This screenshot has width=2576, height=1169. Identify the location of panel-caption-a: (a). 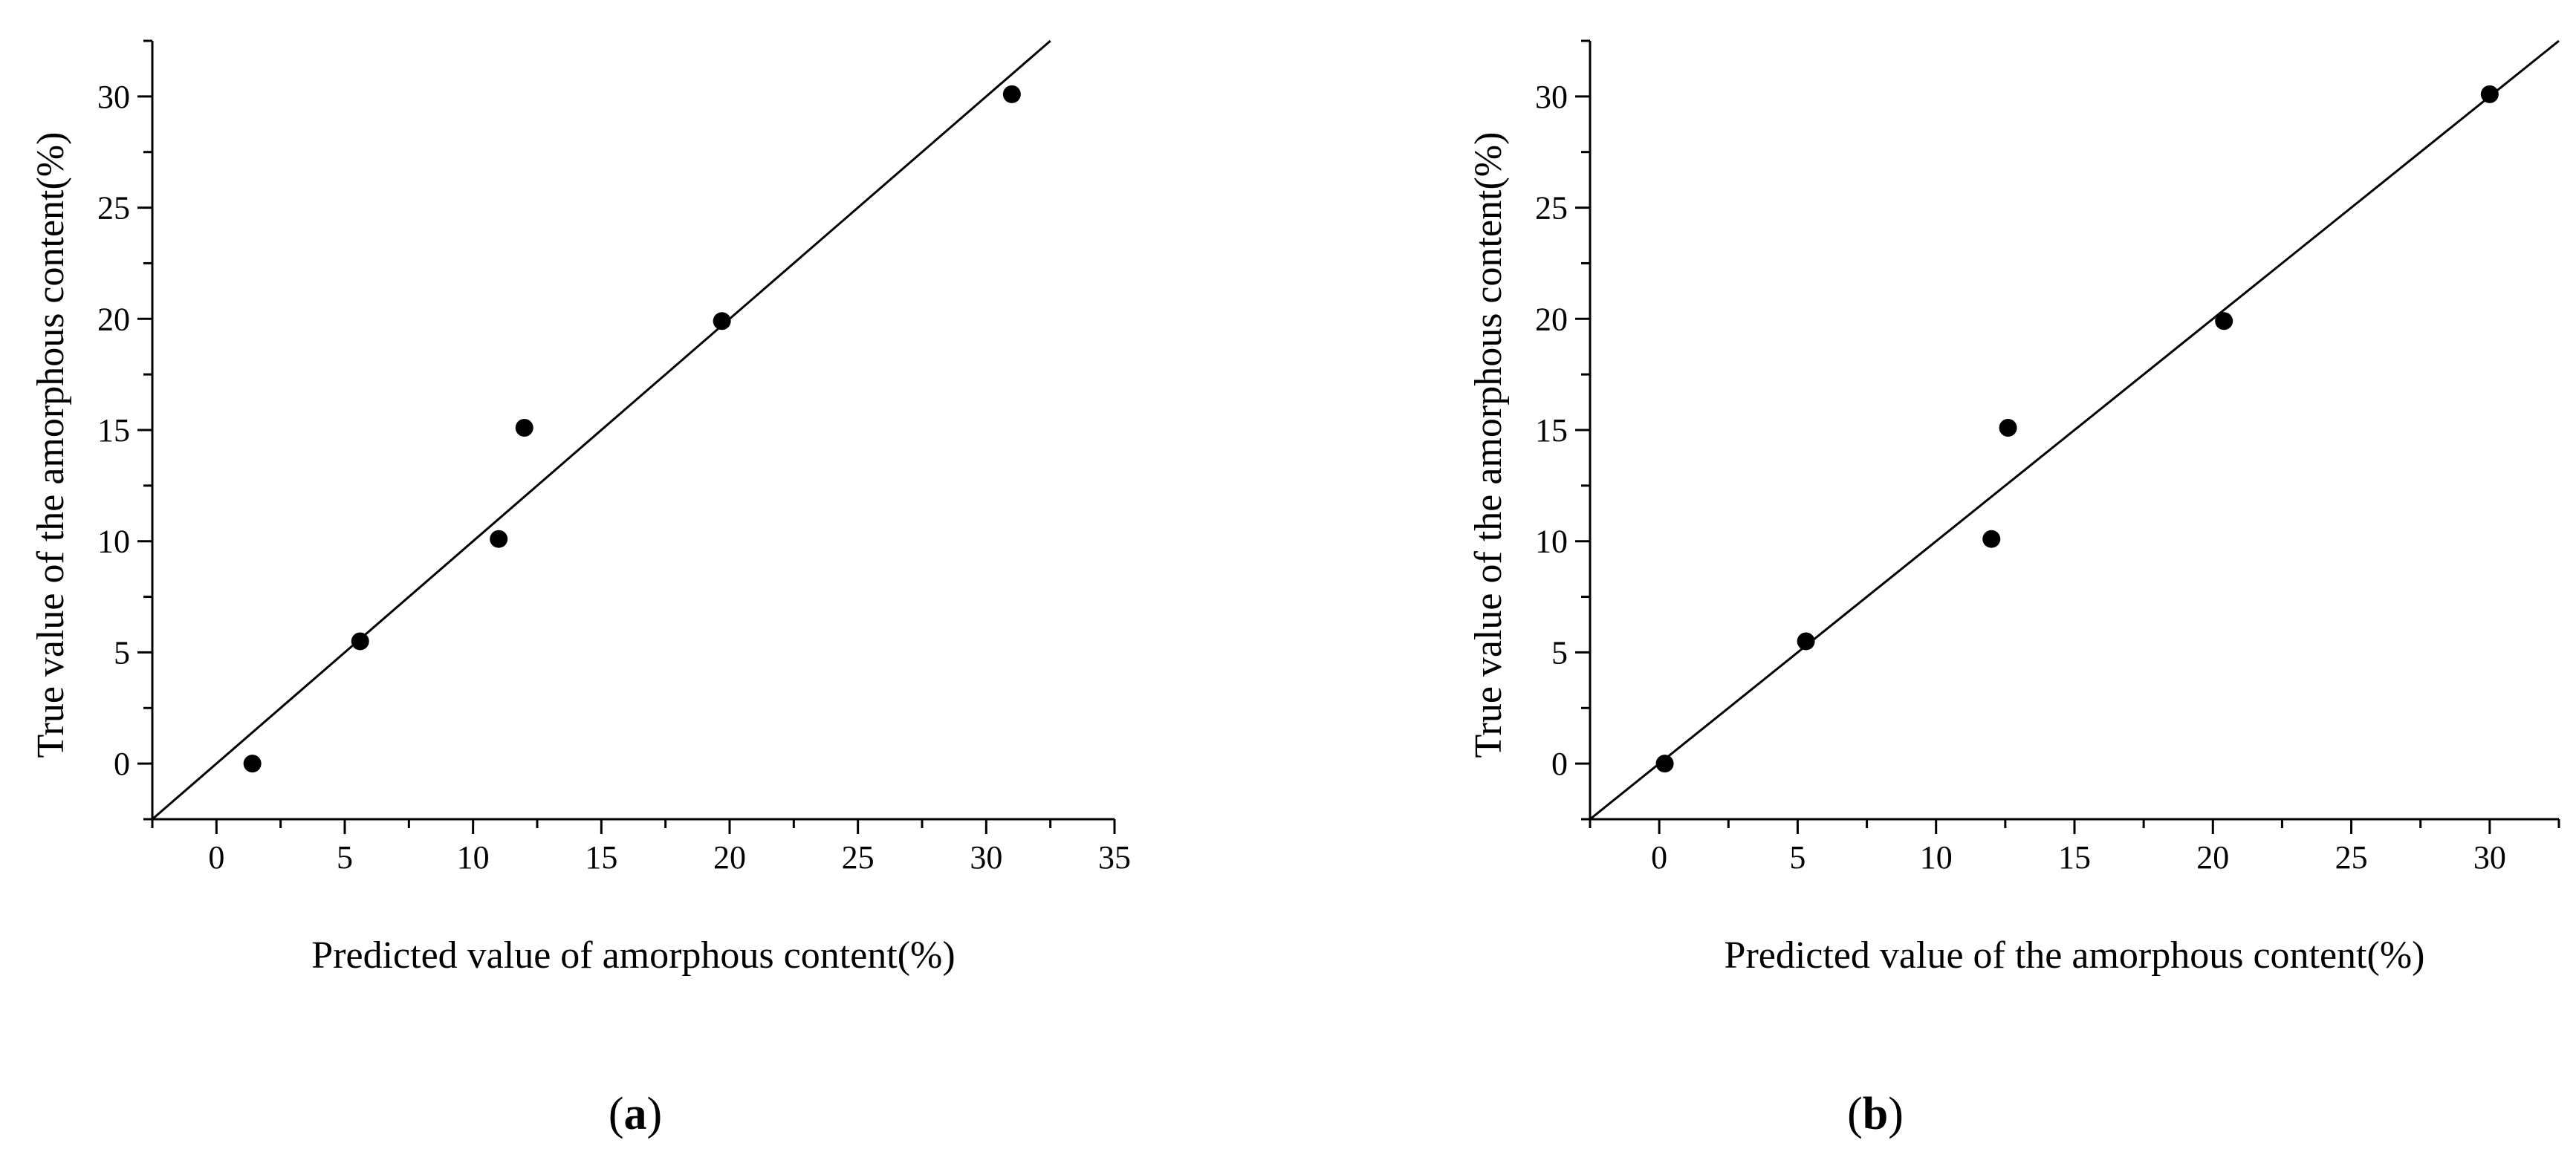
(635, 1114).